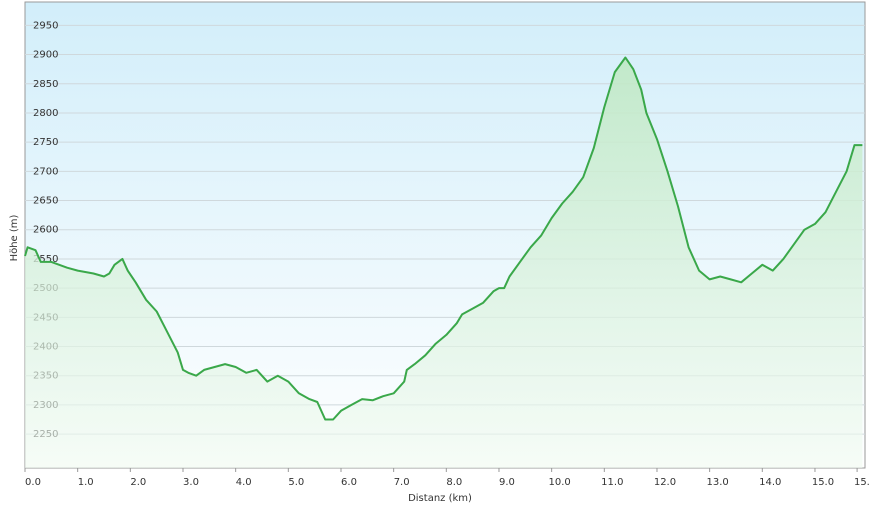 The height and width of the screenshot is (507, 870). I want to click on y-tick-label: 2950, so click(45, 25).